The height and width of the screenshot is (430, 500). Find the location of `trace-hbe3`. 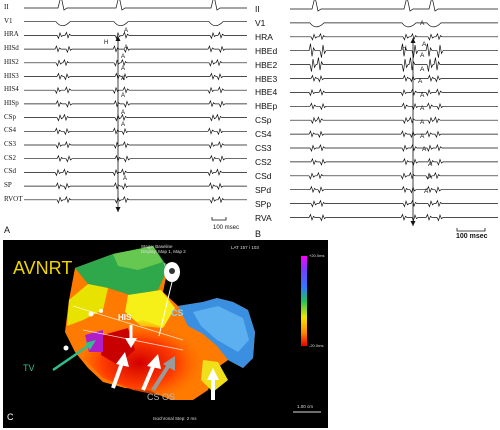

trace-hbe3 is located at coordinates (394, 78).